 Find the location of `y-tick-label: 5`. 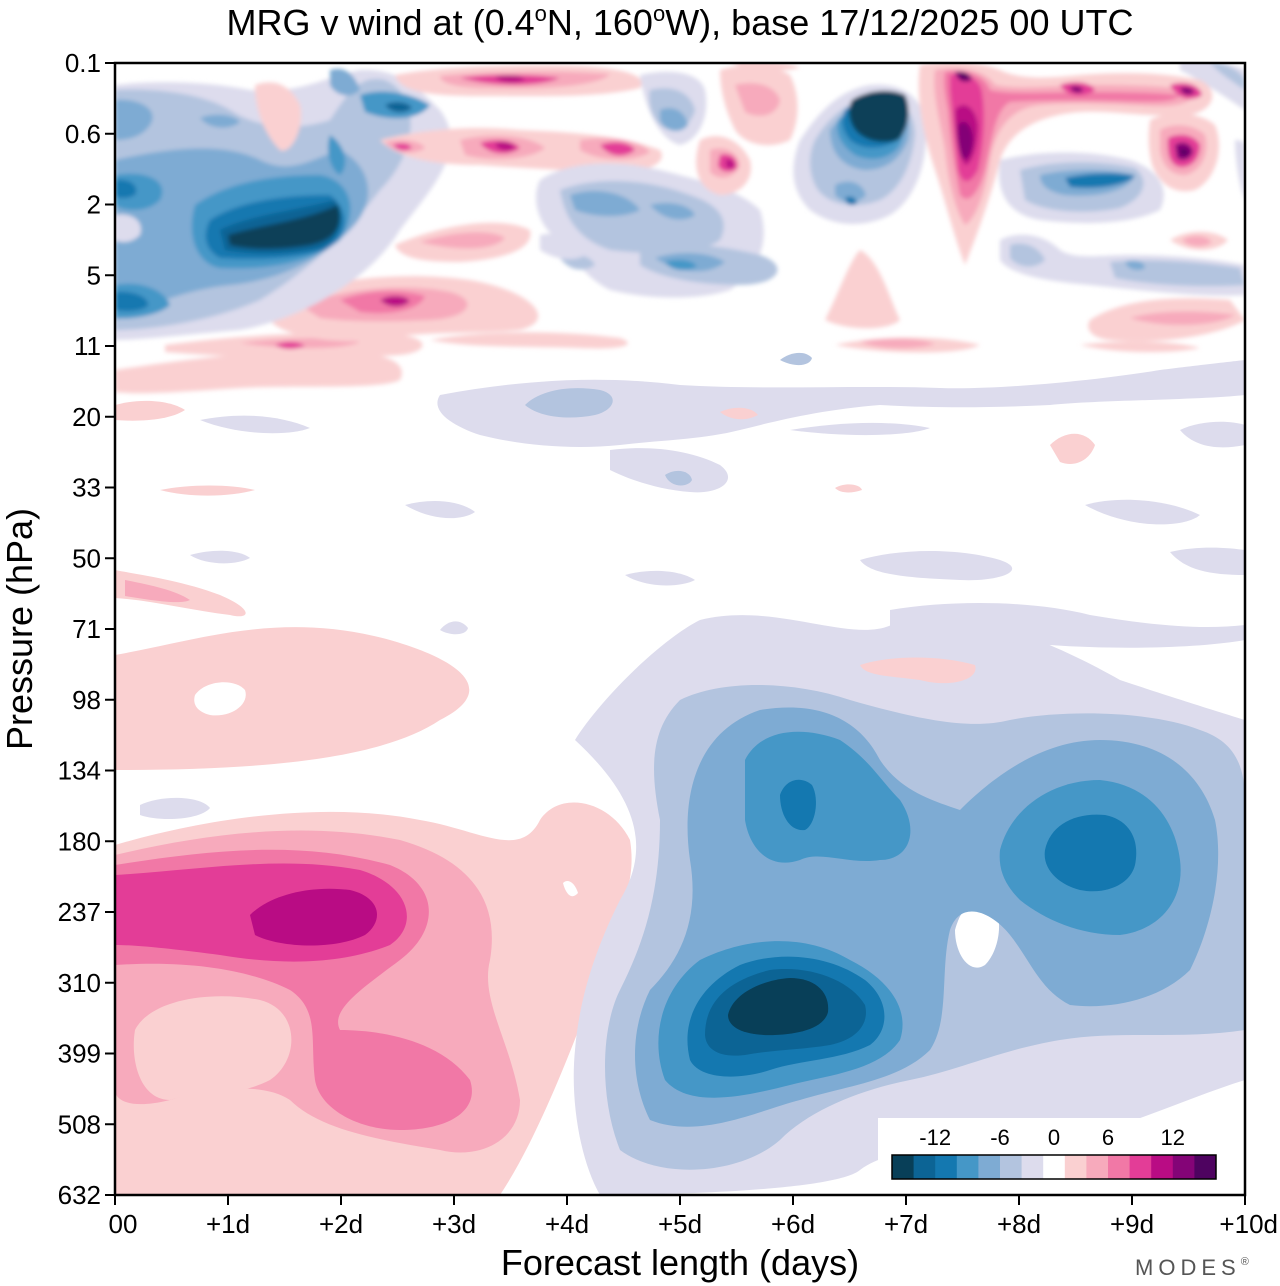

y-tick-label: 5 is located at coordinates (94, 275).